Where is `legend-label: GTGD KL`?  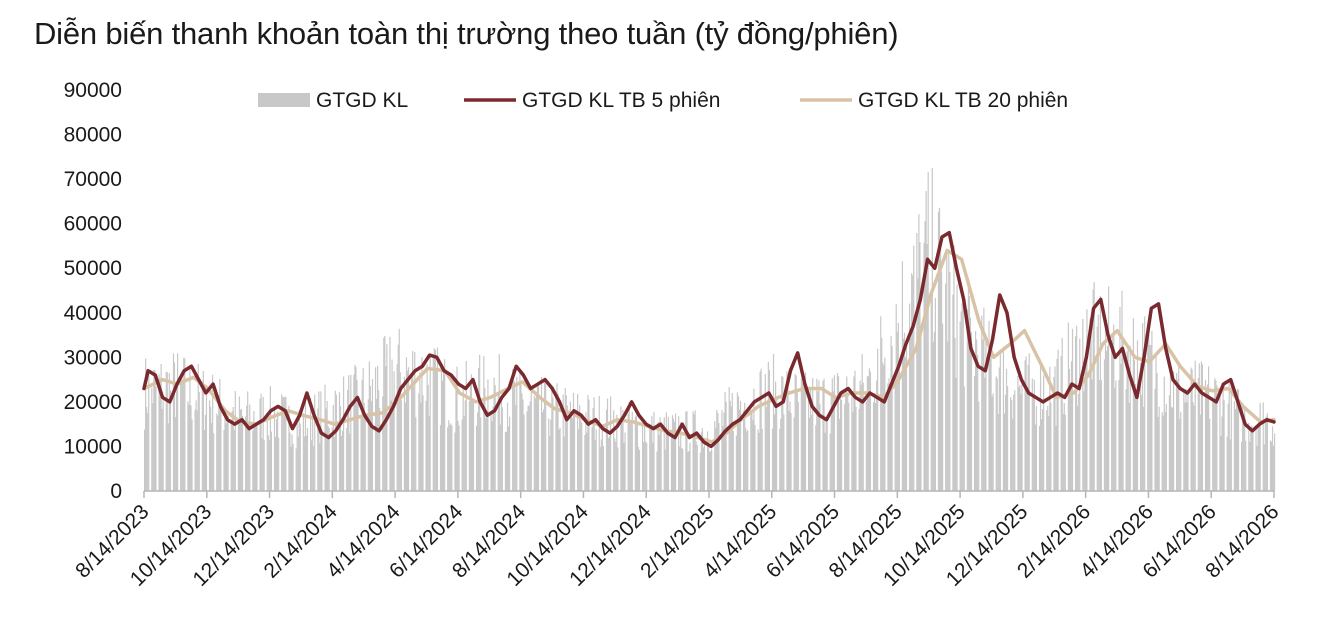
legend-label: GTGD KL is located at coordinates (362, 100).